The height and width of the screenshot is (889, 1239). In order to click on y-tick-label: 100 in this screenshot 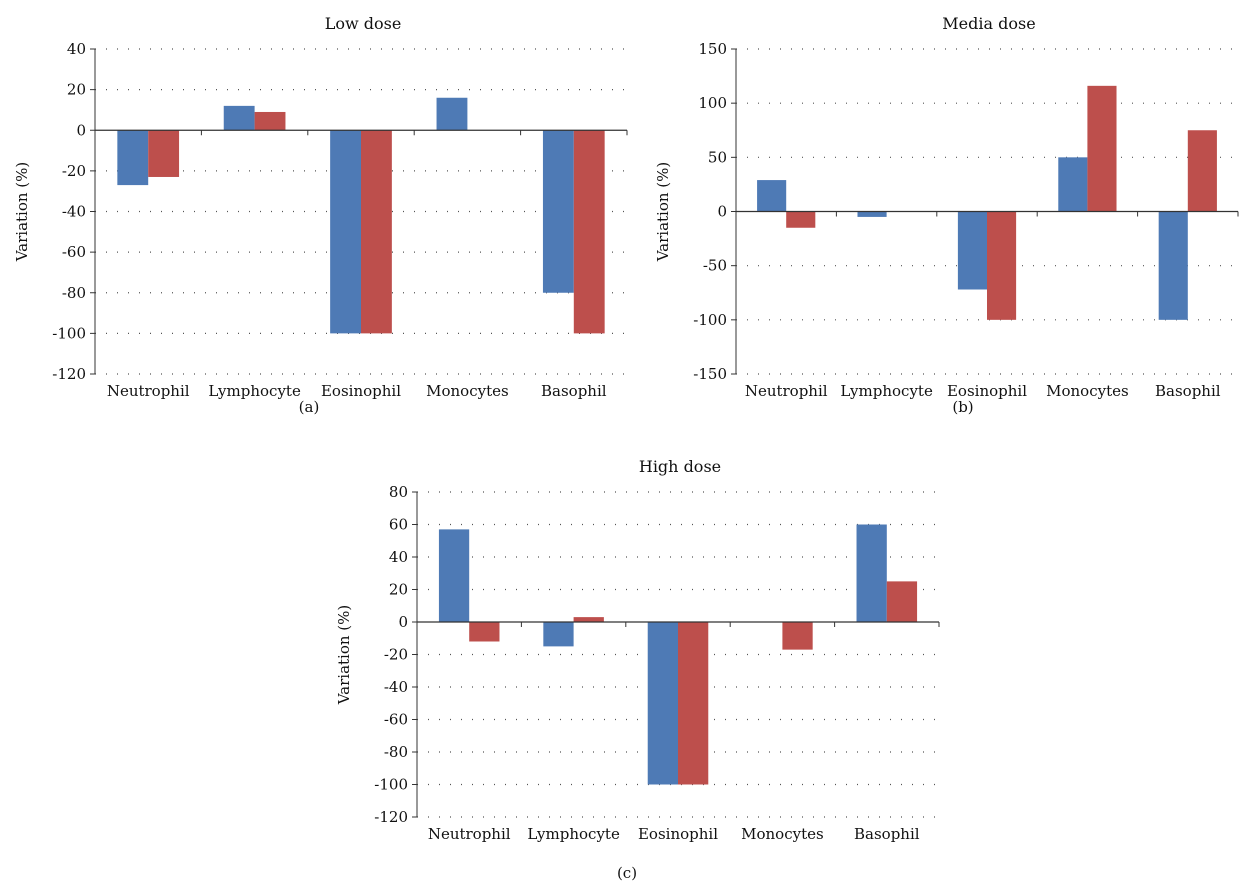, I will do `click(712, 103)`.